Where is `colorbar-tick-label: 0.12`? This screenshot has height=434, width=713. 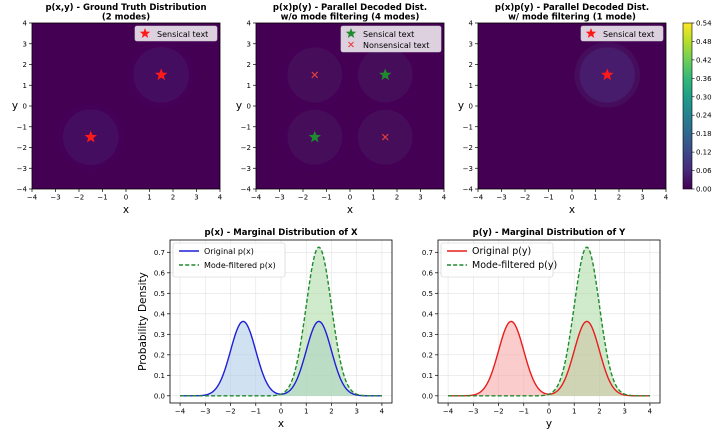 colorbar-tick-label: 0.12 is located at coordinates (704, 153).